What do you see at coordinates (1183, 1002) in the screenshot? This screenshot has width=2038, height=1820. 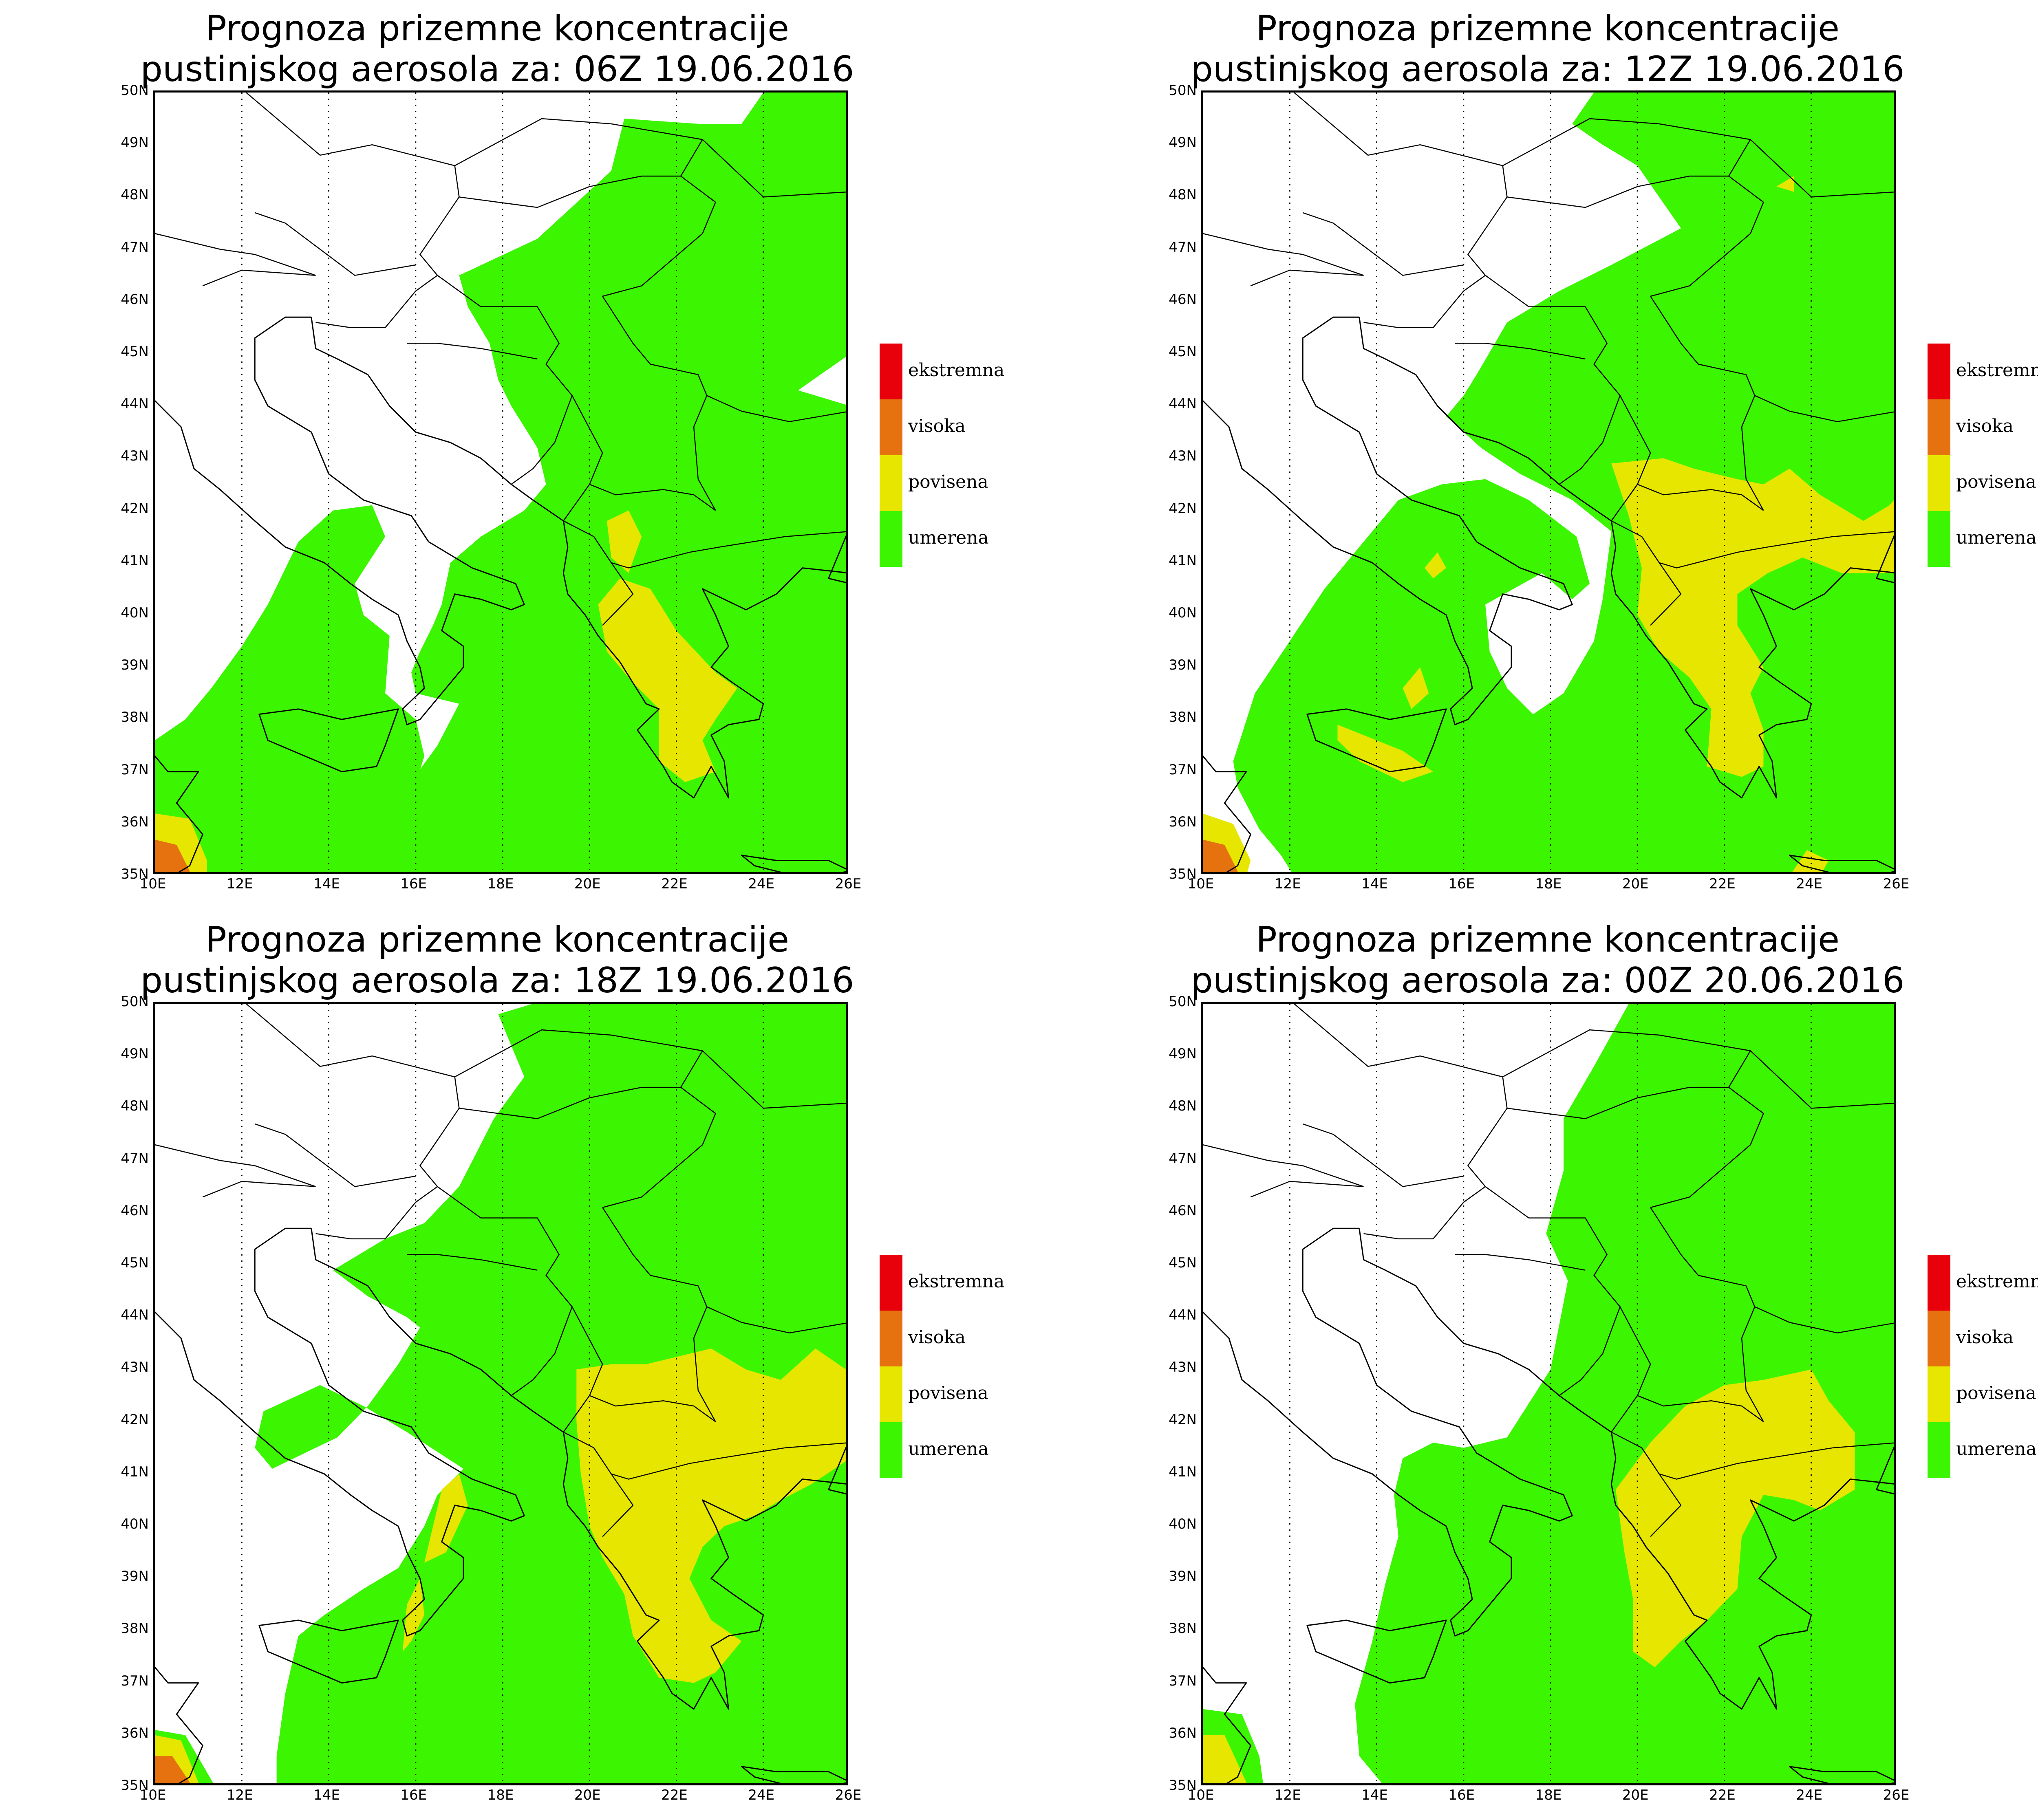 I see `lat-tick-label: 50N` at bounding box center [1183, 1002].